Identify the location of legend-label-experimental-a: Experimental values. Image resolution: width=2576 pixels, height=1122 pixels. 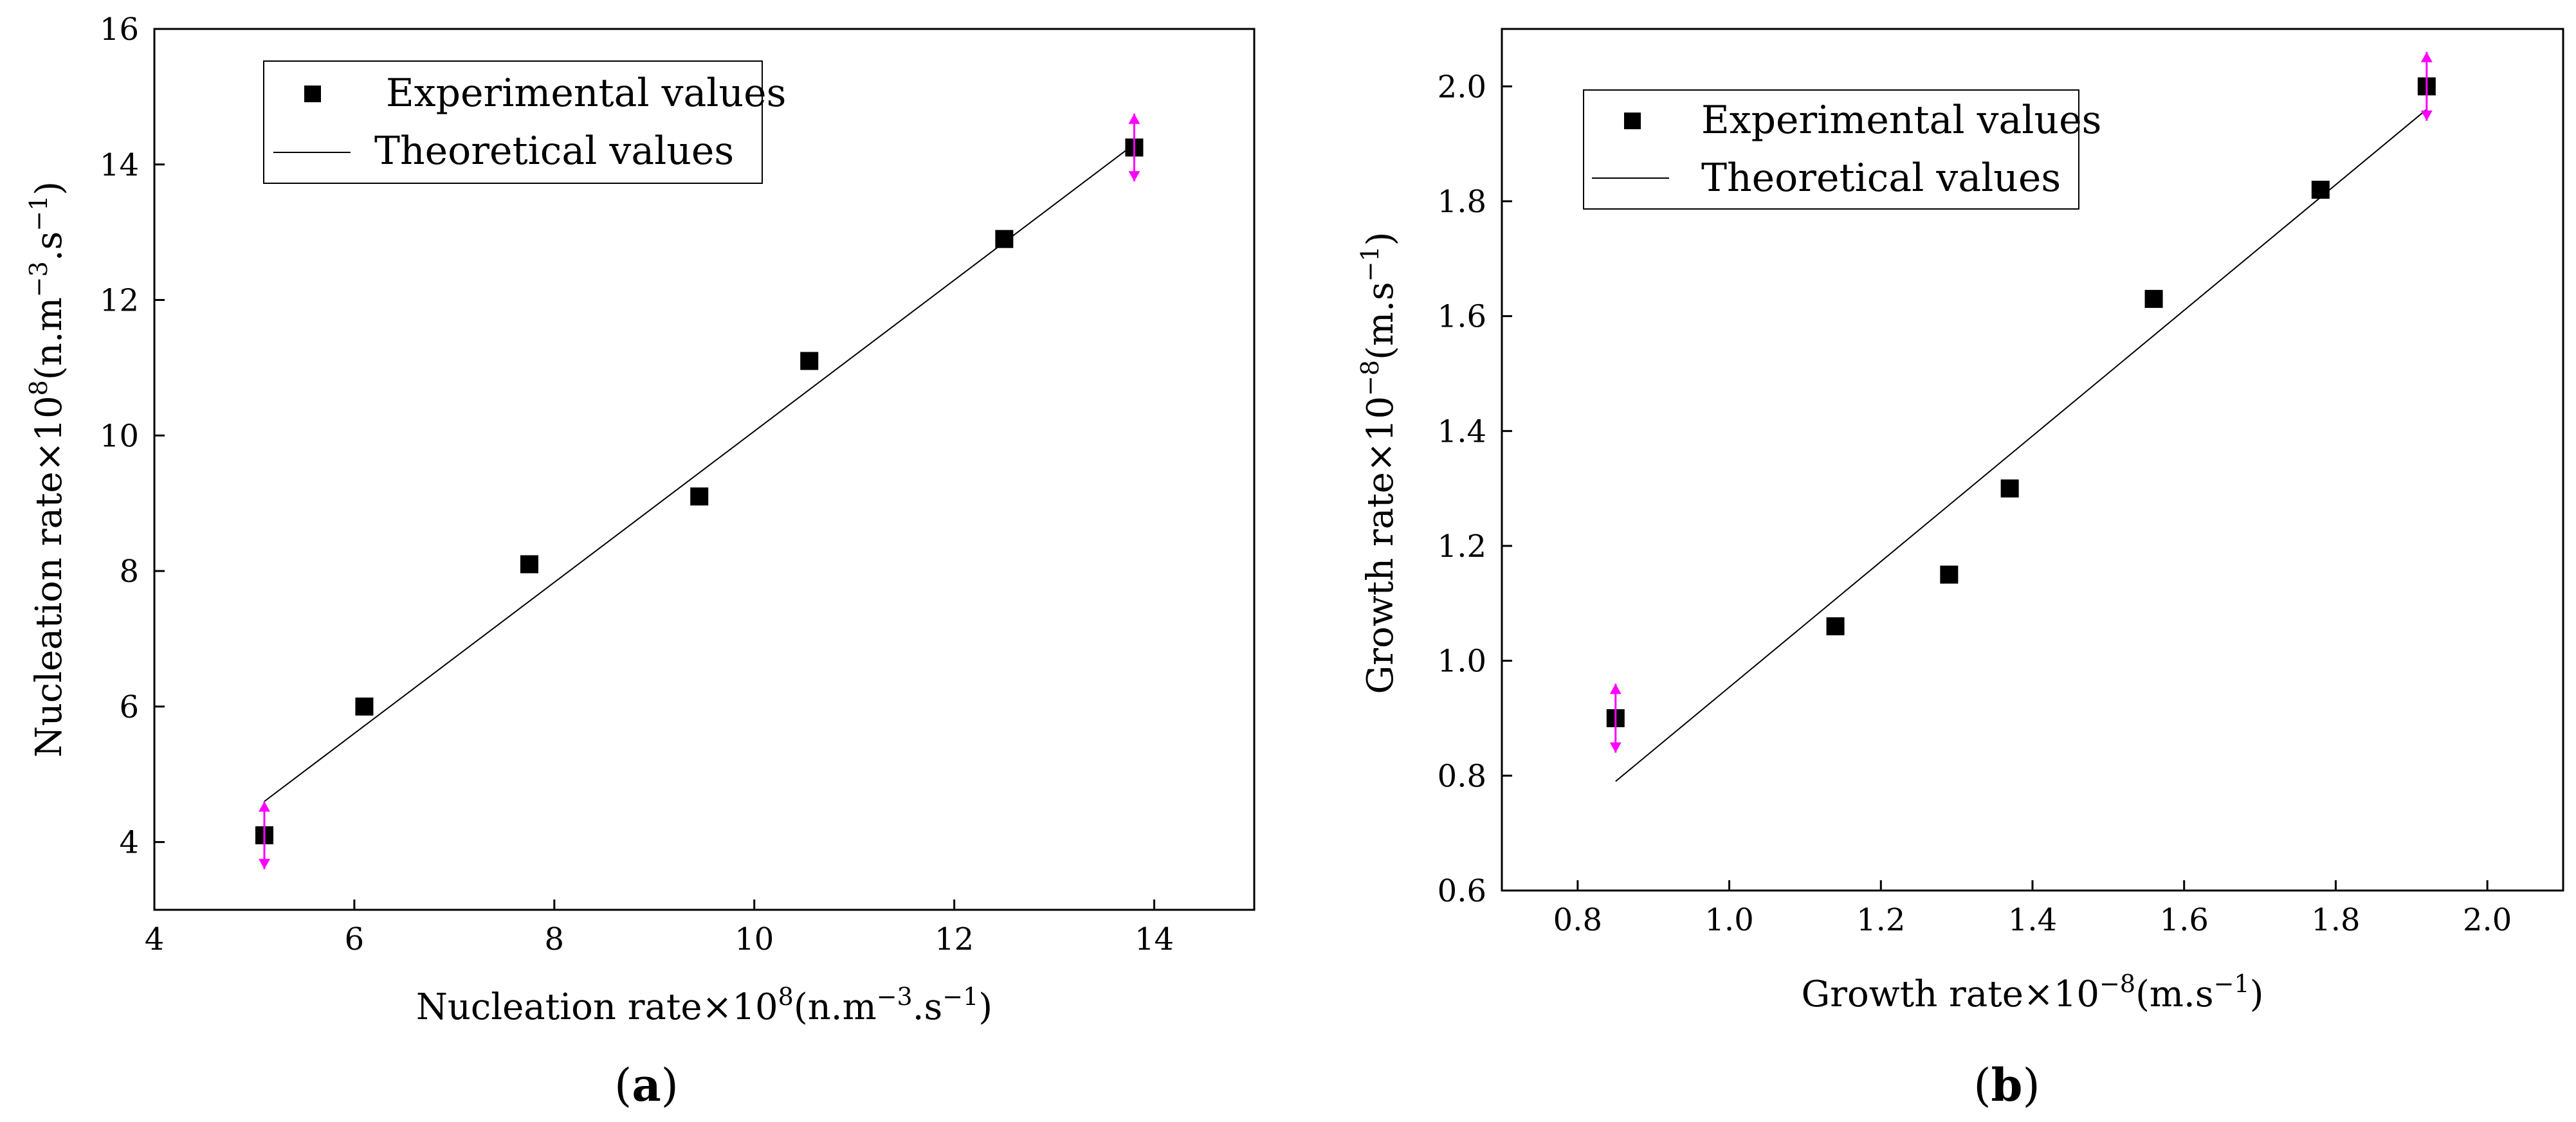
(586, 93).